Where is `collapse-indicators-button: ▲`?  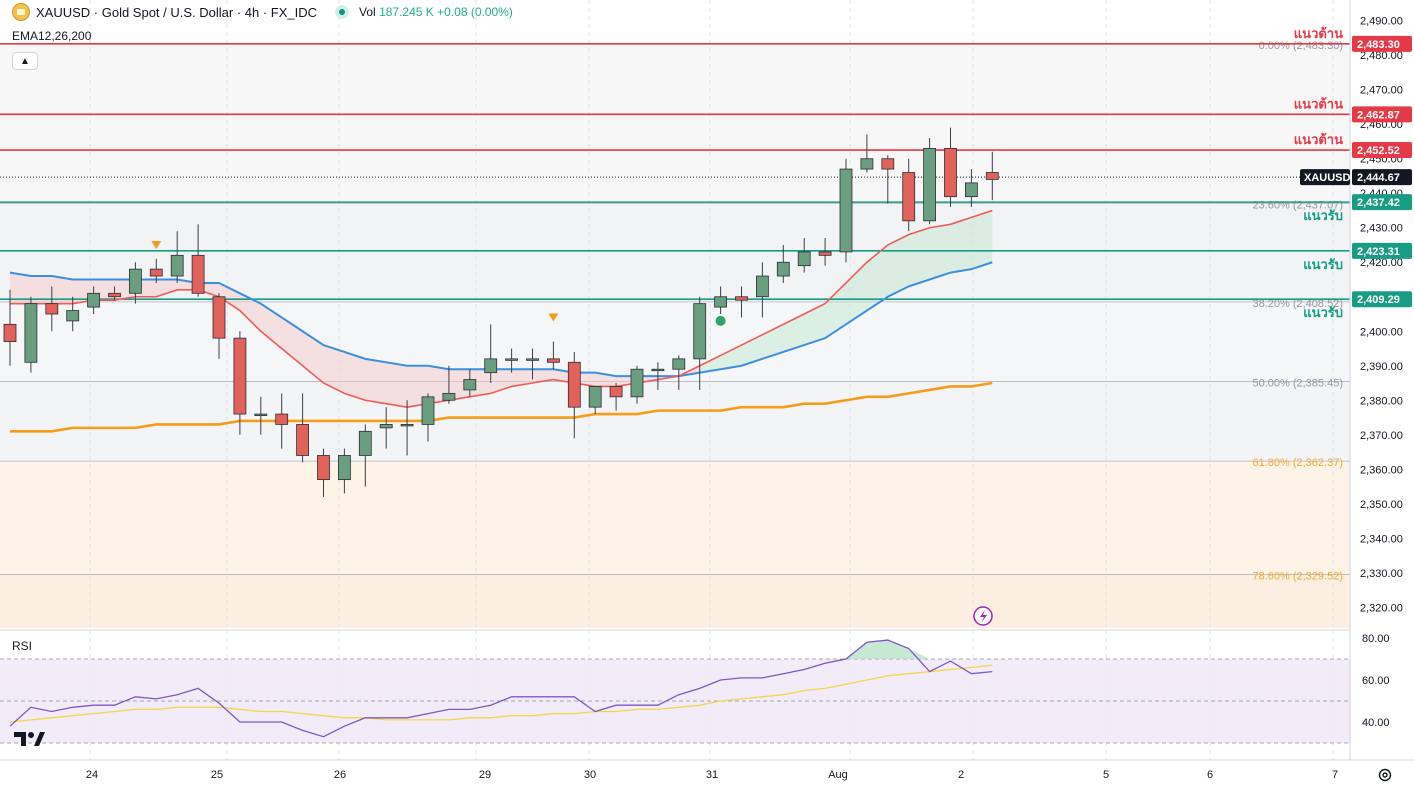 collapse-indicators-button: ▲ is located at coordinates (25, 61).